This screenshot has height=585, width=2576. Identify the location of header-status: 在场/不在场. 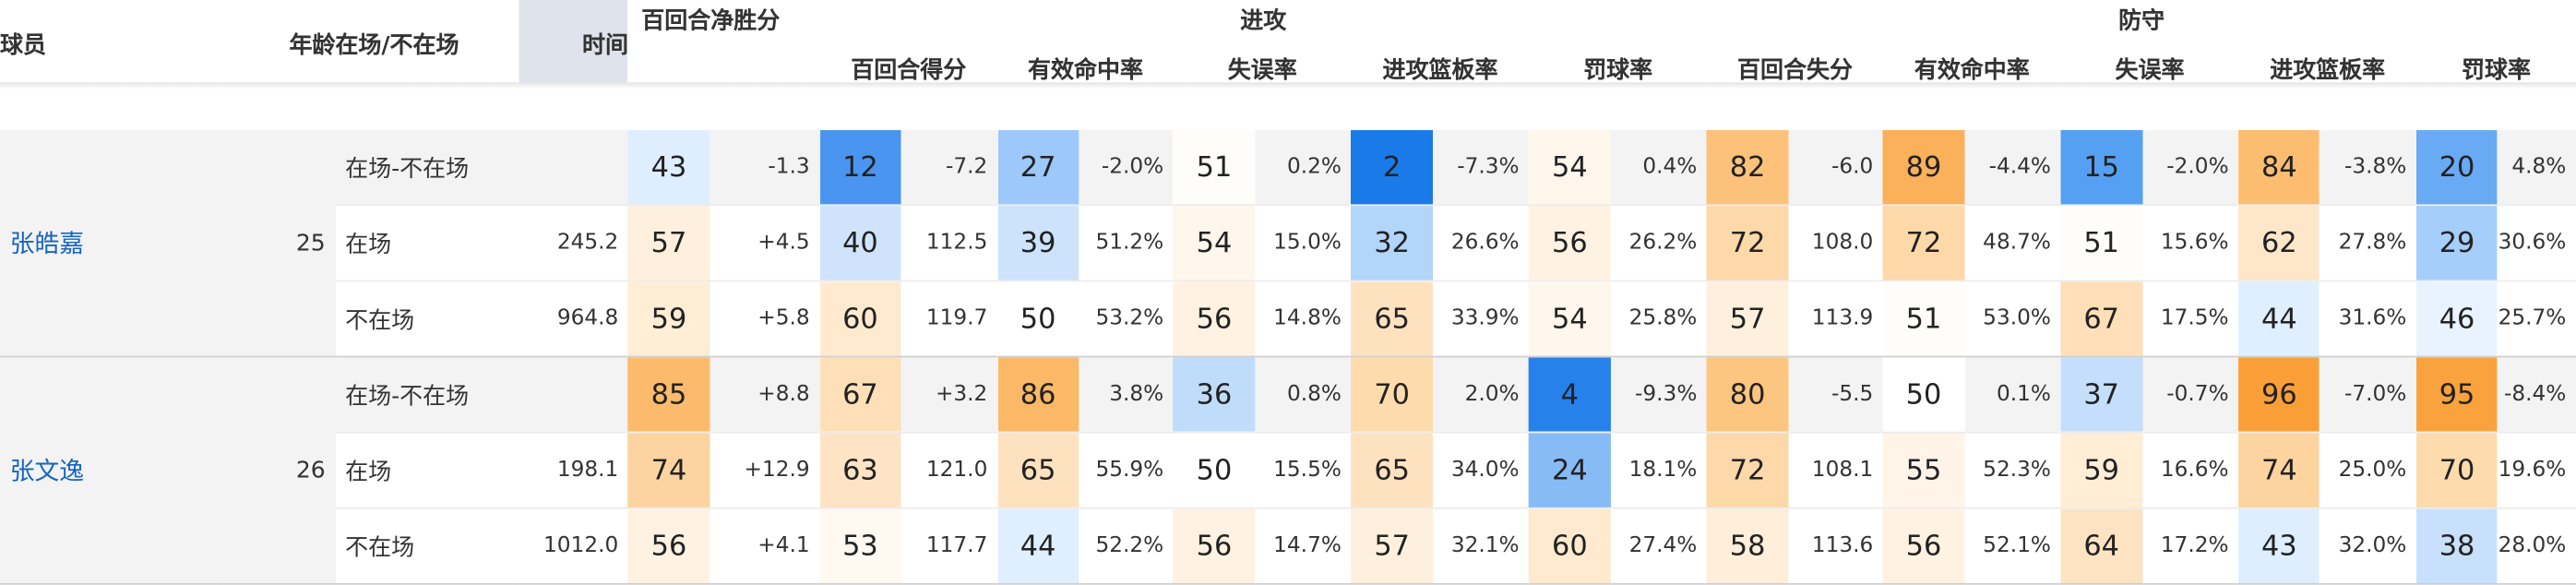
(427, 45).